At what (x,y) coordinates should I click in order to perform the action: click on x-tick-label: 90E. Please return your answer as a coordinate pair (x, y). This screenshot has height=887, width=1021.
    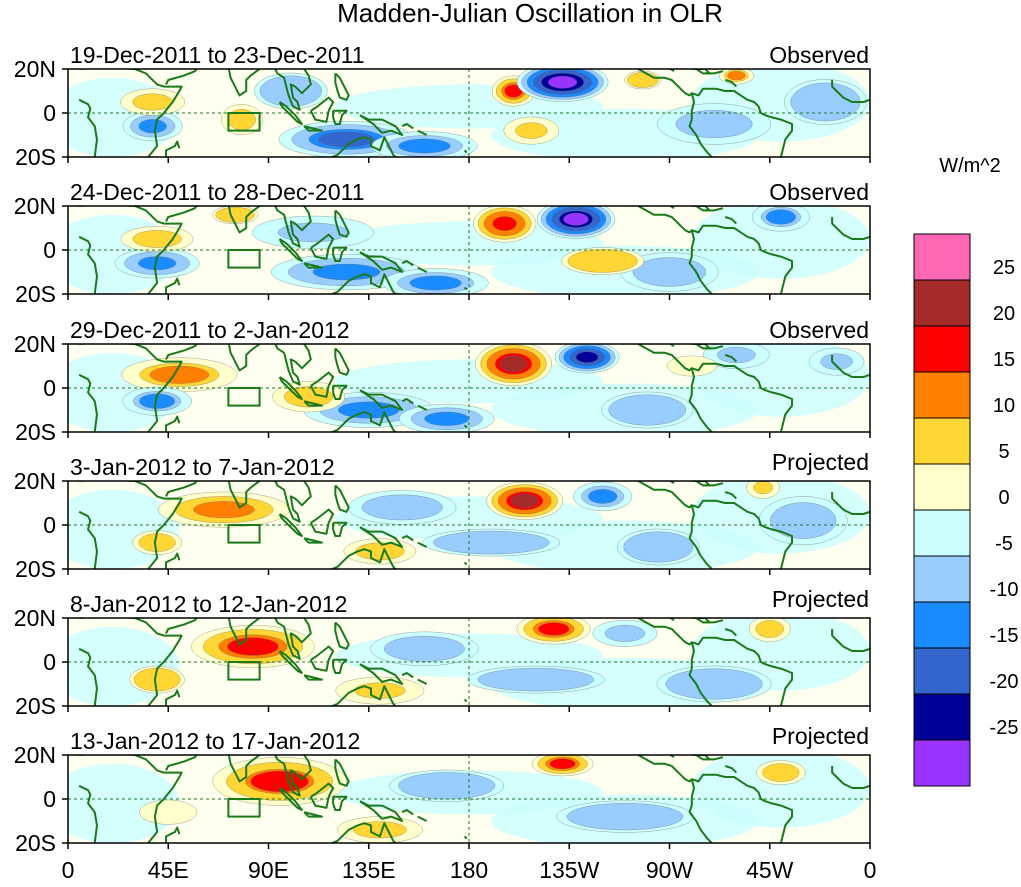
    Looking at the image, I should click on (268, 870).